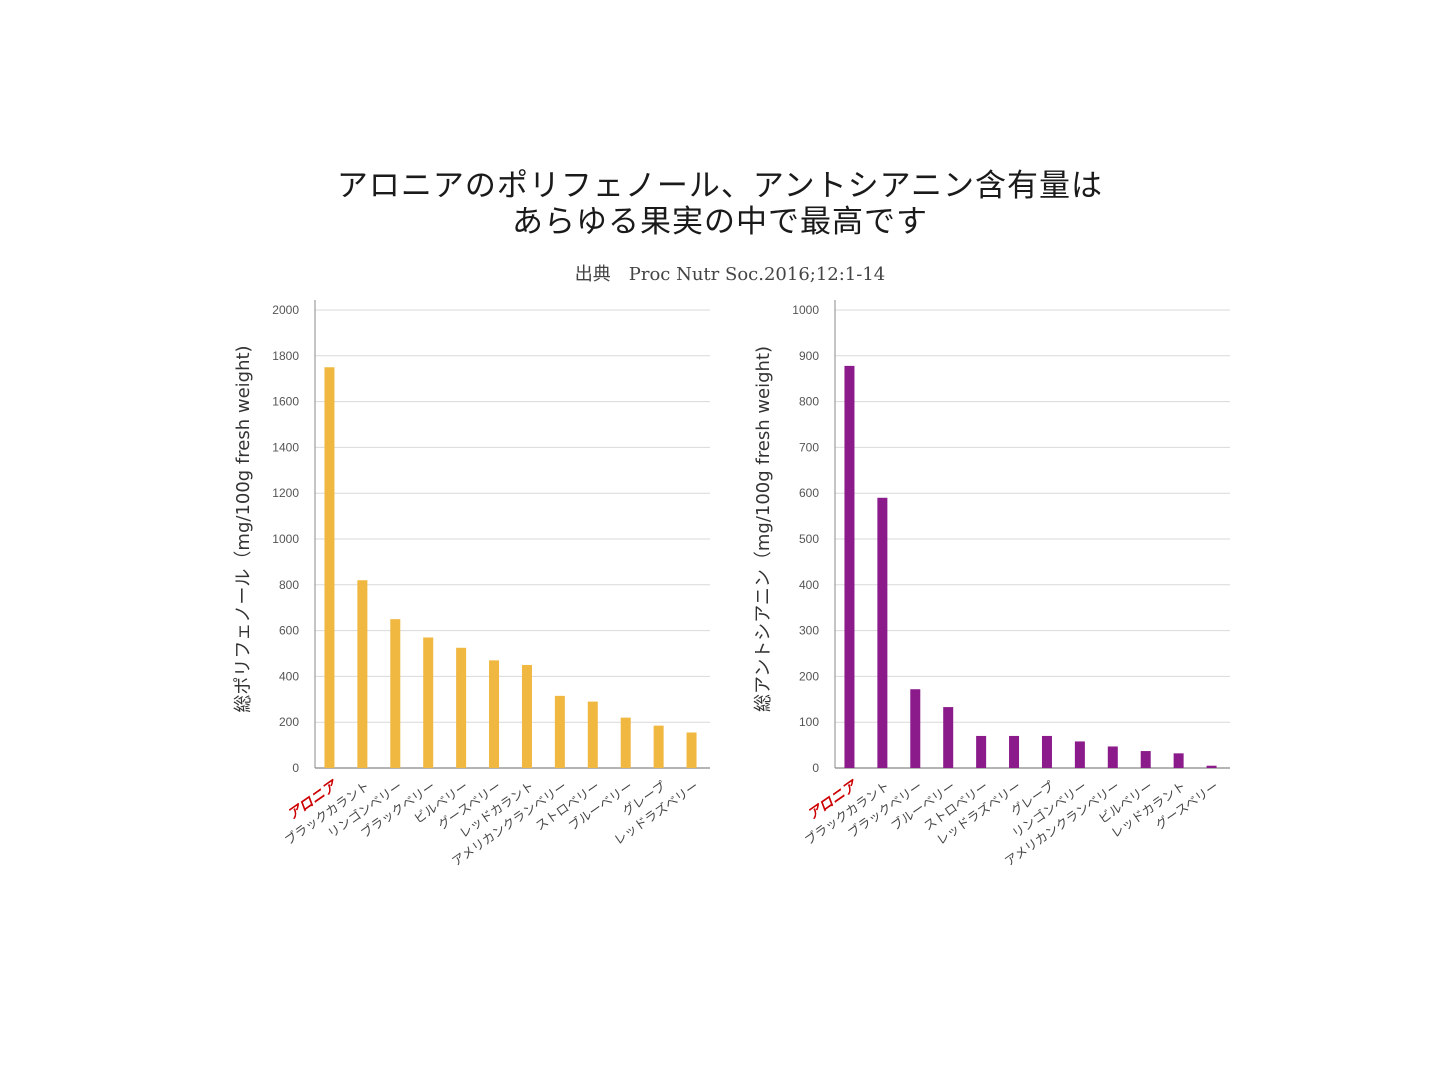 Image resolution: width=1440 pixels, height=1080 pixels. What do you see at coordinates (809, 722) in the screenshot?
I see `anthocyanin-y-tick-label: 100` at bounding box center [809, 722].